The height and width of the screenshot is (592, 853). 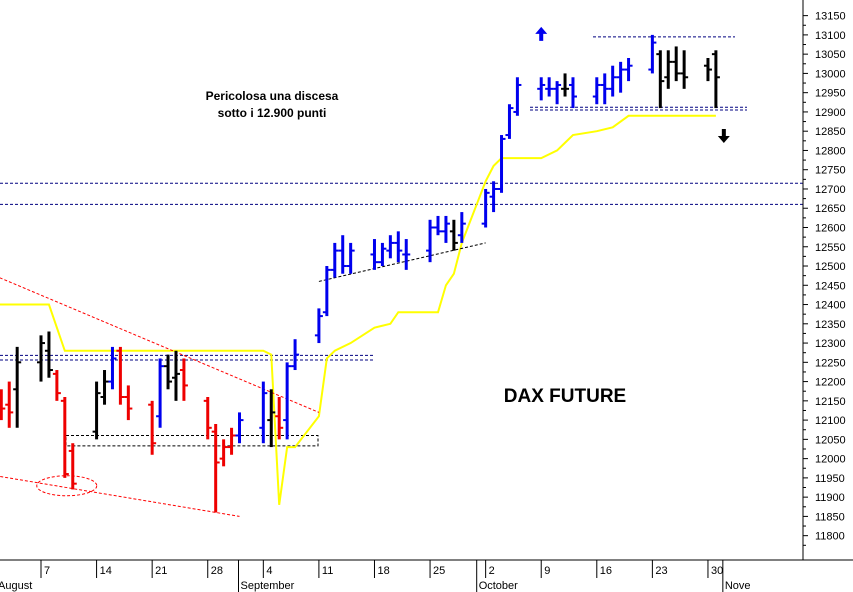 What do you see at coordinates (830, 325) in the screenshot?
I see `y-tick-label: 12350` at bounding box center [830, 325].